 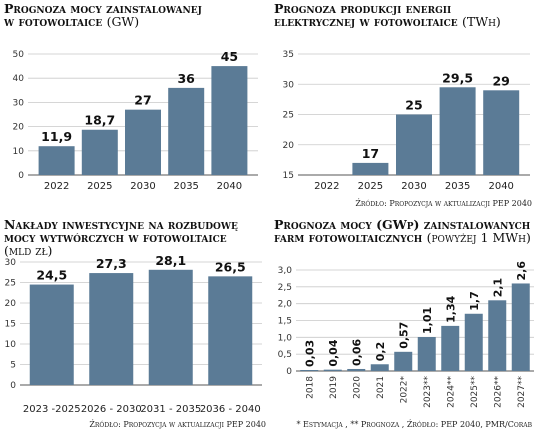 What do you see at coordinates (285, 271) in the screenshot?
I see `chart-4-ytick-label: 3,0` at bounding box center [285, 271].